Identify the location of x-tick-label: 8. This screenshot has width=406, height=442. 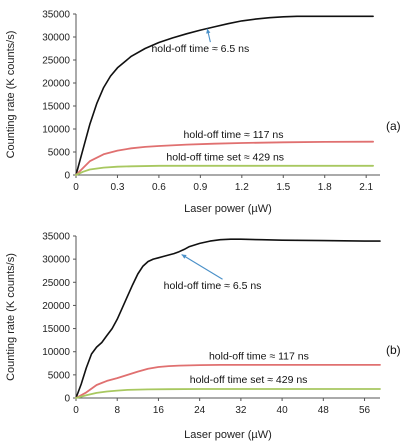
(117, 410).